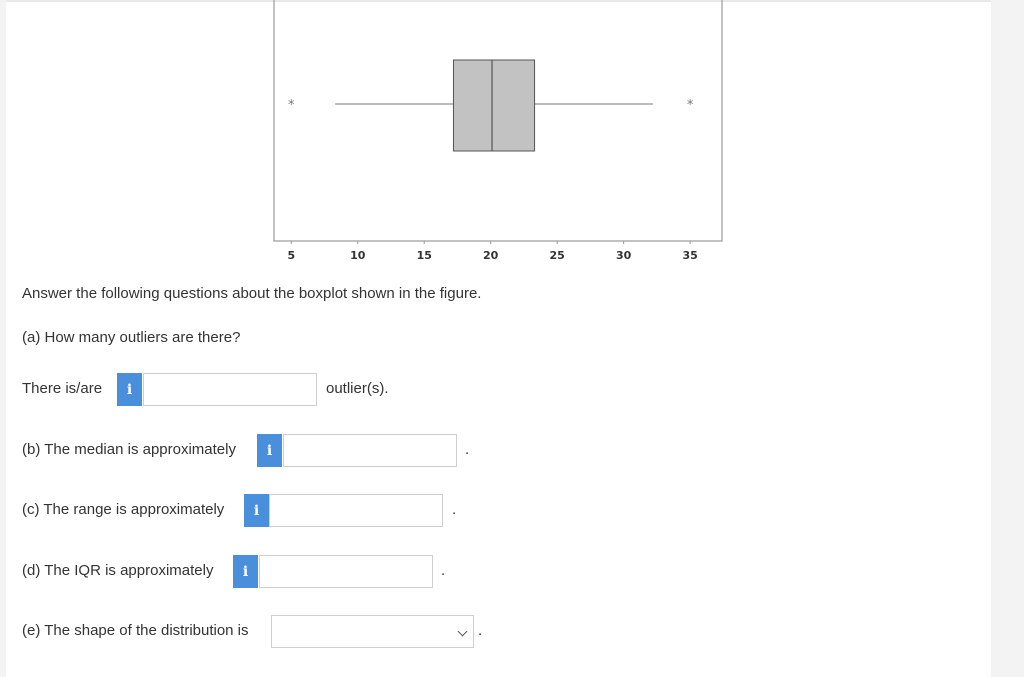  I want to click on x-tick-label-30: 30, so click(624, 255).